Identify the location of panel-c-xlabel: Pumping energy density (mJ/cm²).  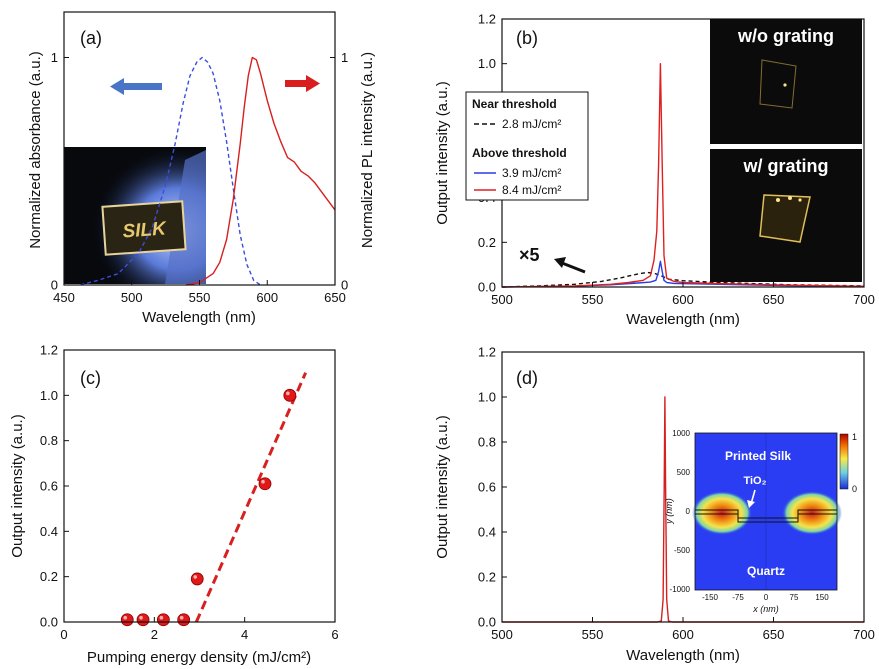
(199, 657).